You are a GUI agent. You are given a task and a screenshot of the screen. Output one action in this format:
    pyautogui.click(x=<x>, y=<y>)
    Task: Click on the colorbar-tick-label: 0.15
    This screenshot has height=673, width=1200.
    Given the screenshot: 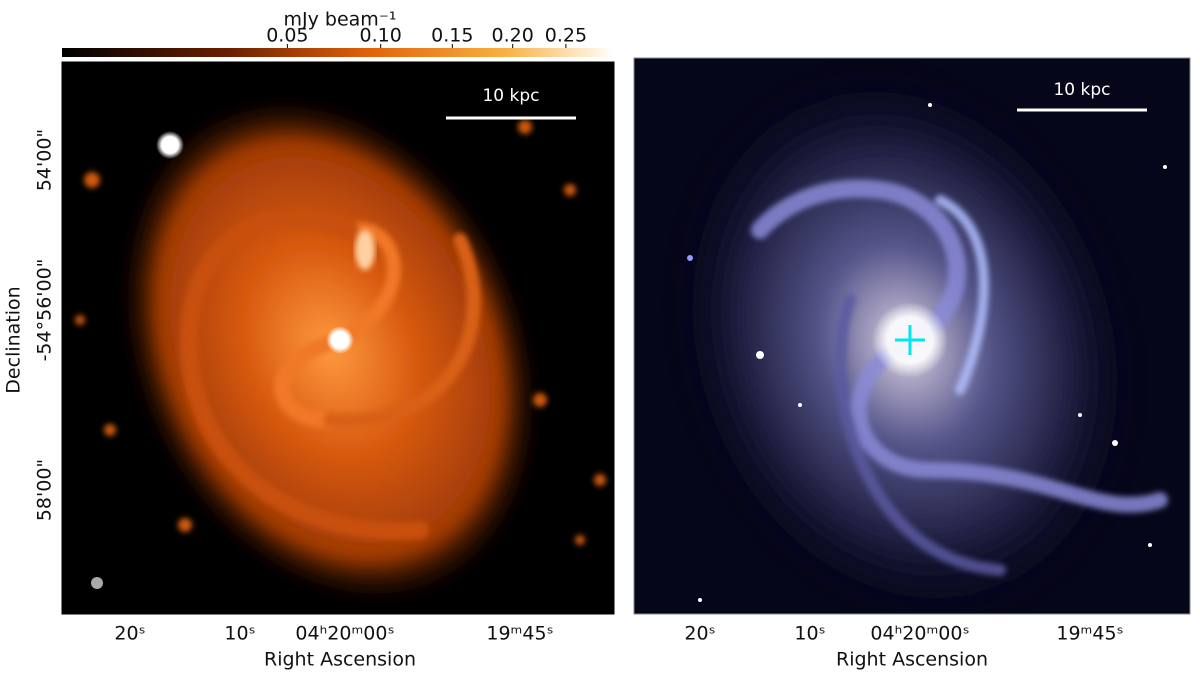 What is the action you would take?
    pyautogui.click(x=452, y=36)
    